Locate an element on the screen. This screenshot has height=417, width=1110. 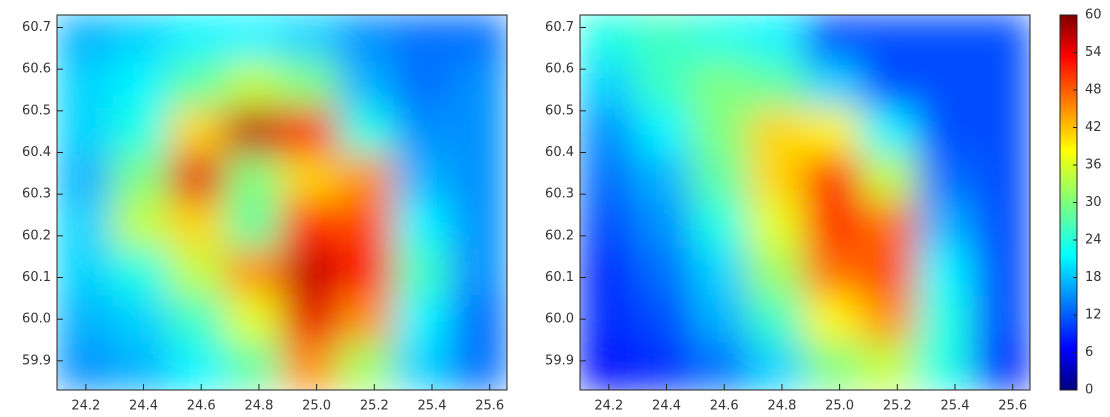
x-tick-label: 25.2 is located at coordinates (374, 406).